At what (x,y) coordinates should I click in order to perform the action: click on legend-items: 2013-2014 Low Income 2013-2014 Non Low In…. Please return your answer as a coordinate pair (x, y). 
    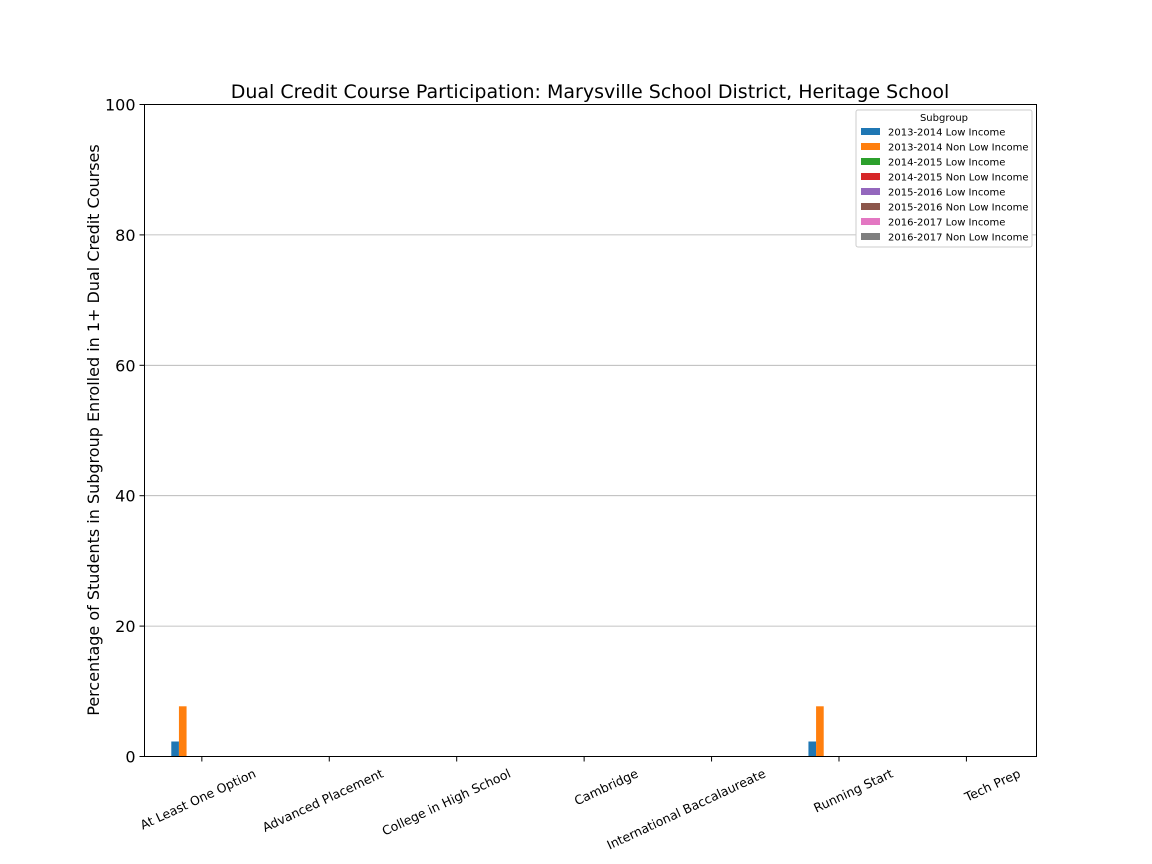
    Looking at the image, I should click on (944, 186).